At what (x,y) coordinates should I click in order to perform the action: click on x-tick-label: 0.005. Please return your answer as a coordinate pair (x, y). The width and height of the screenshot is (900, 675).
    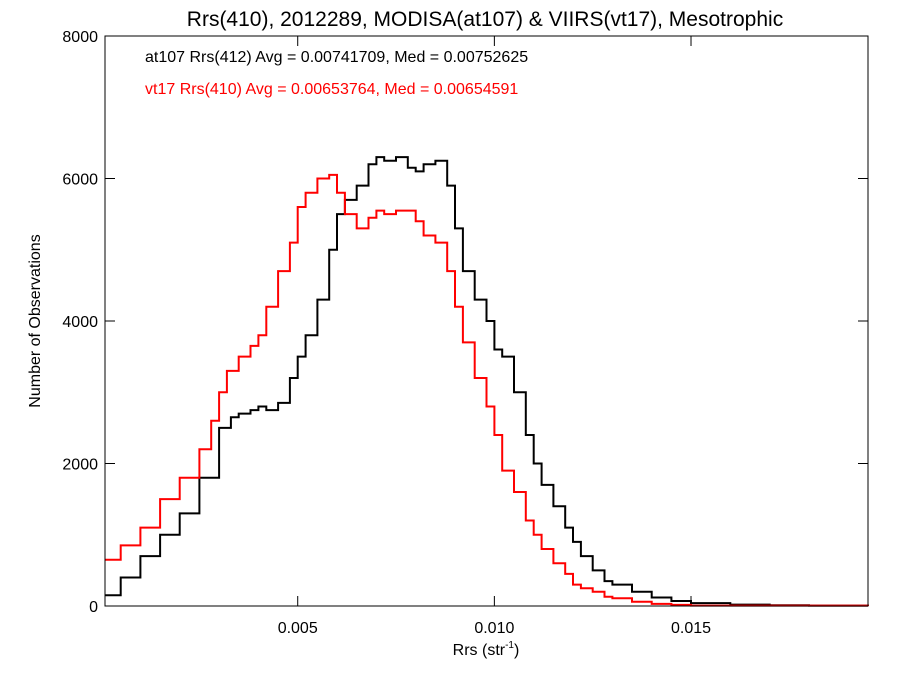
    Looking at the image, I should click on (298, 628).